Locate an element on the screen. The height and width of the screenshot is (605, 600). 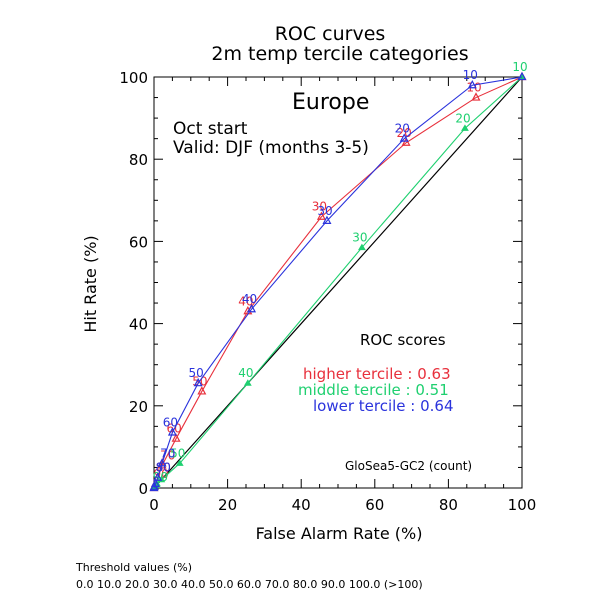
legend-title: ROC scores is located at coordinates (403, 340).